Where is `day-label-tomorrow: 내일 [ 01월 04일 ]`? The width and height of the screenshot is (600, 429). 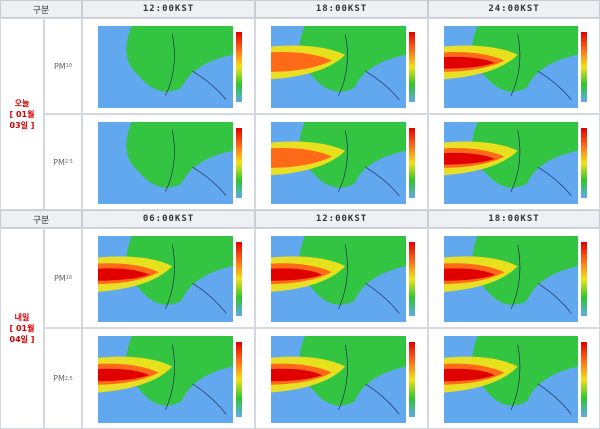
day-label-tomorrow: 내일 [ 01월 04일 ] is located at coordinates (22, 328).